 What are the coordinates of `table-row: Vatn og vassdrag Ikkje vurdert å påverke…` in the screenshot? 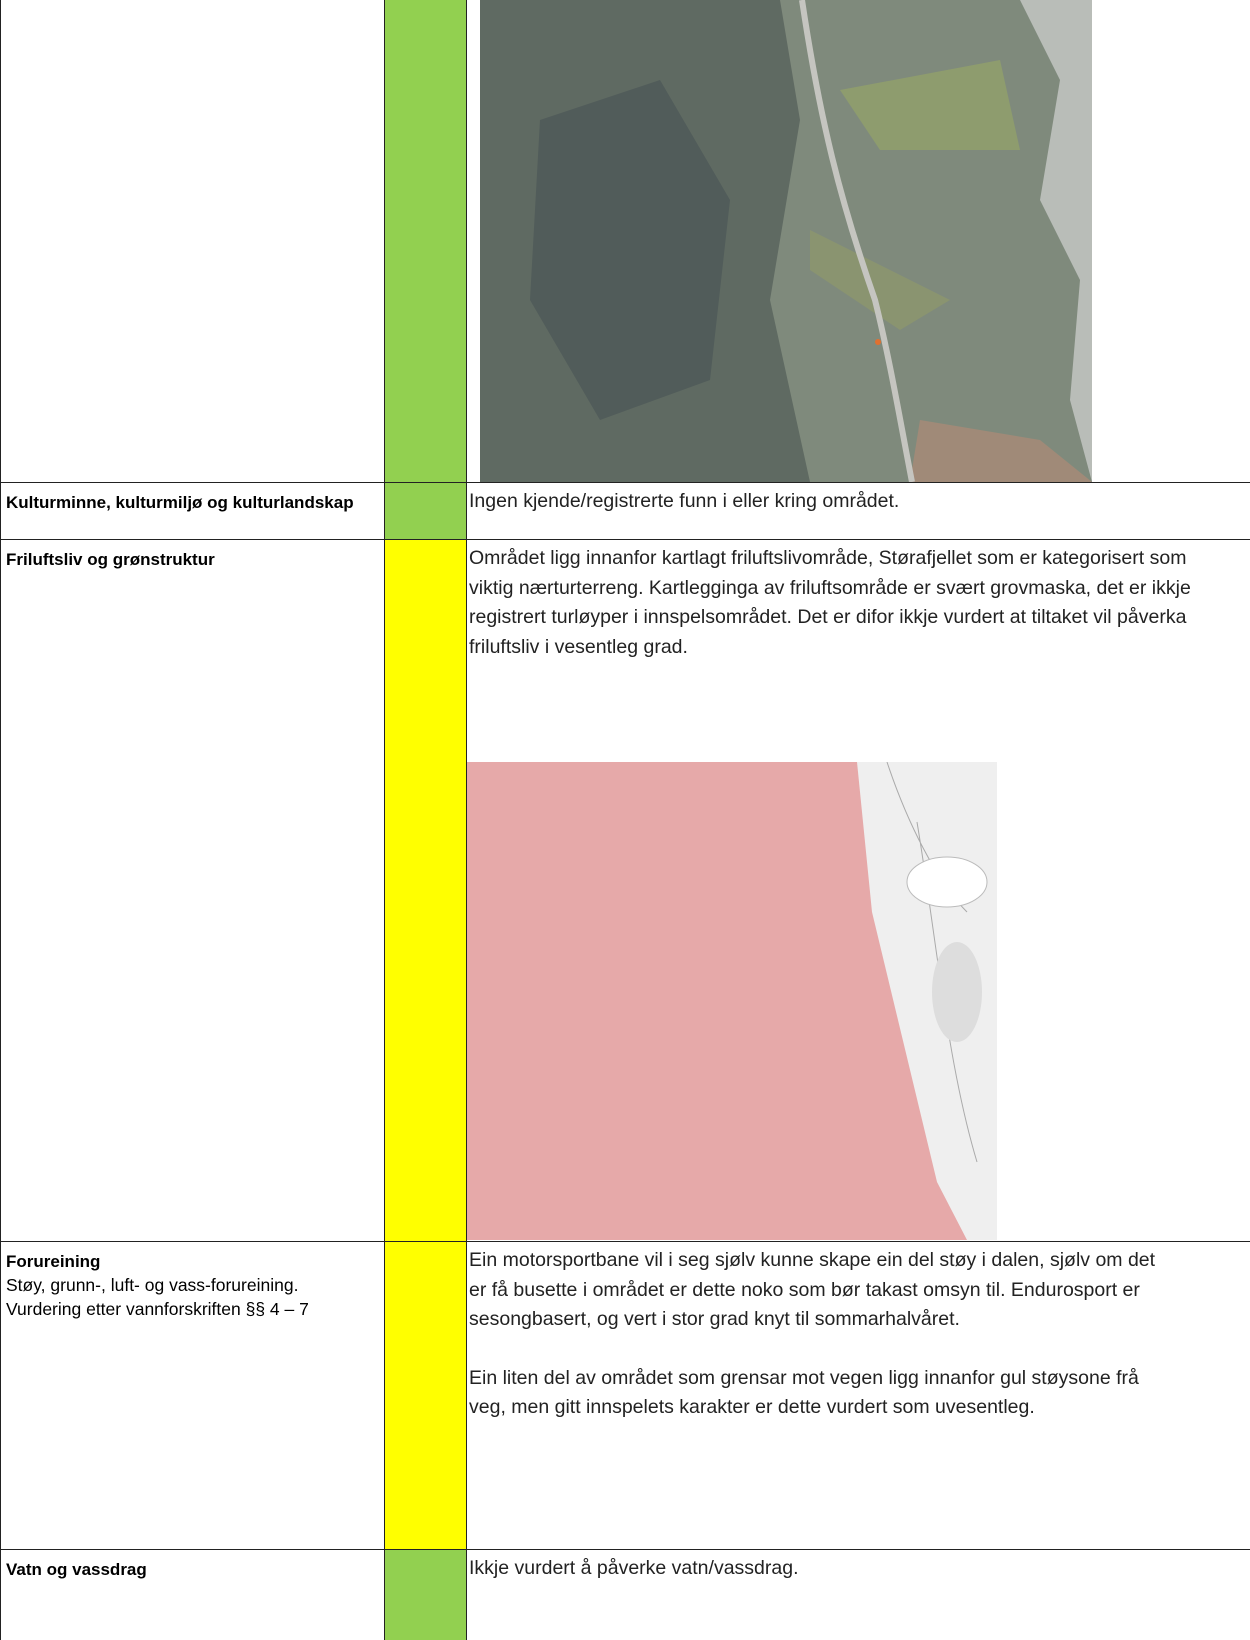 It's located at (625, 1595).